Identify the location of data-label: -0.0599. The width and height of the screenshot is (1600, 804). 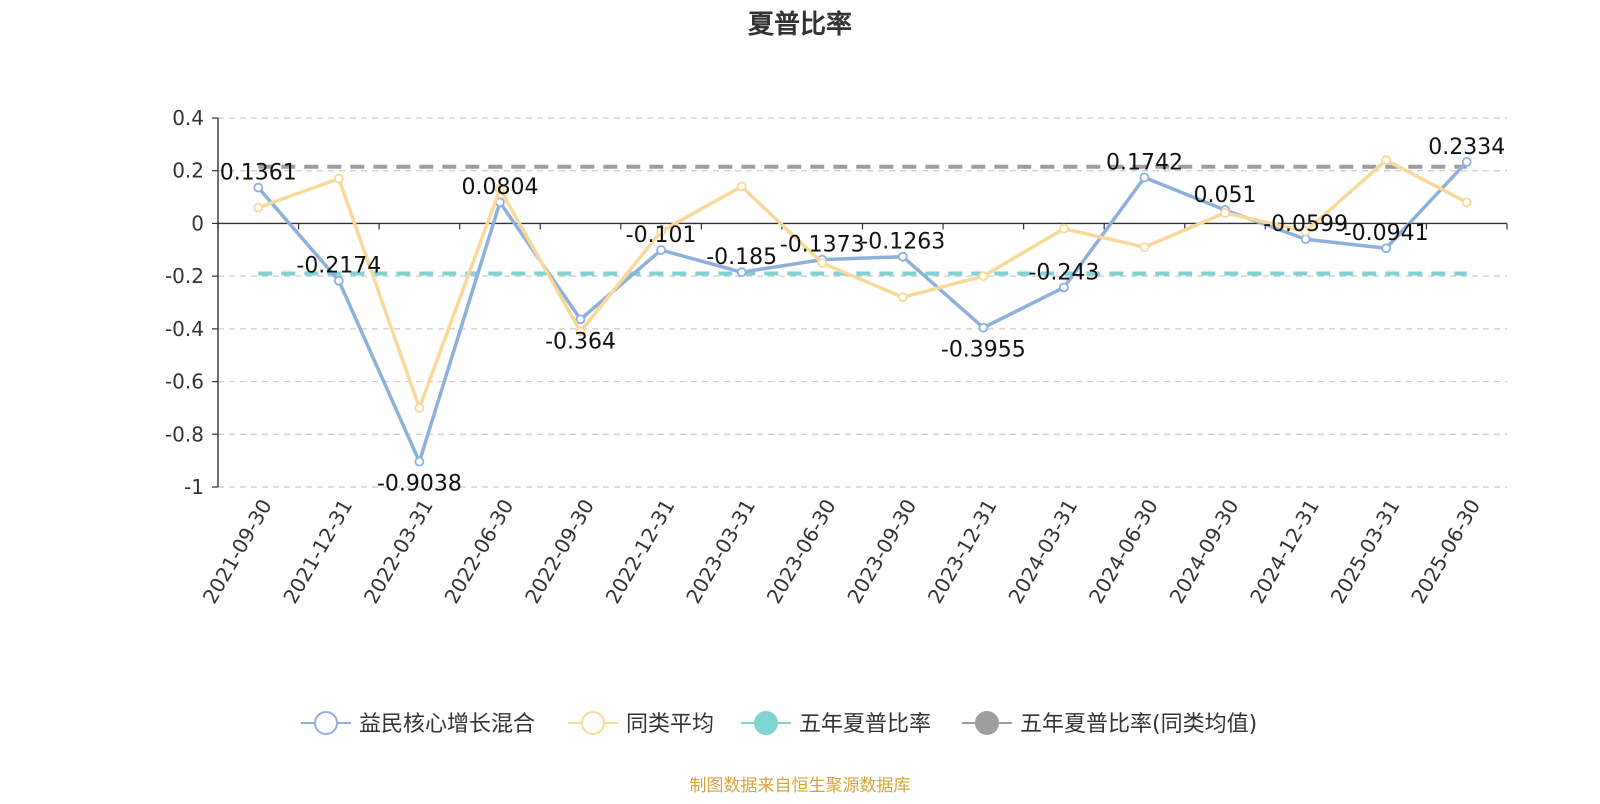
(1305, 224).